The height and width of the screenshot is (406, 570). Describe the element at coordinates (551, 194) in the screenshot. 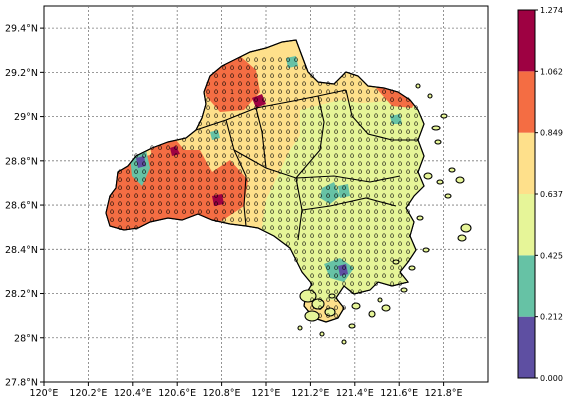

I see `colorbar-label: 0.637` at that location.